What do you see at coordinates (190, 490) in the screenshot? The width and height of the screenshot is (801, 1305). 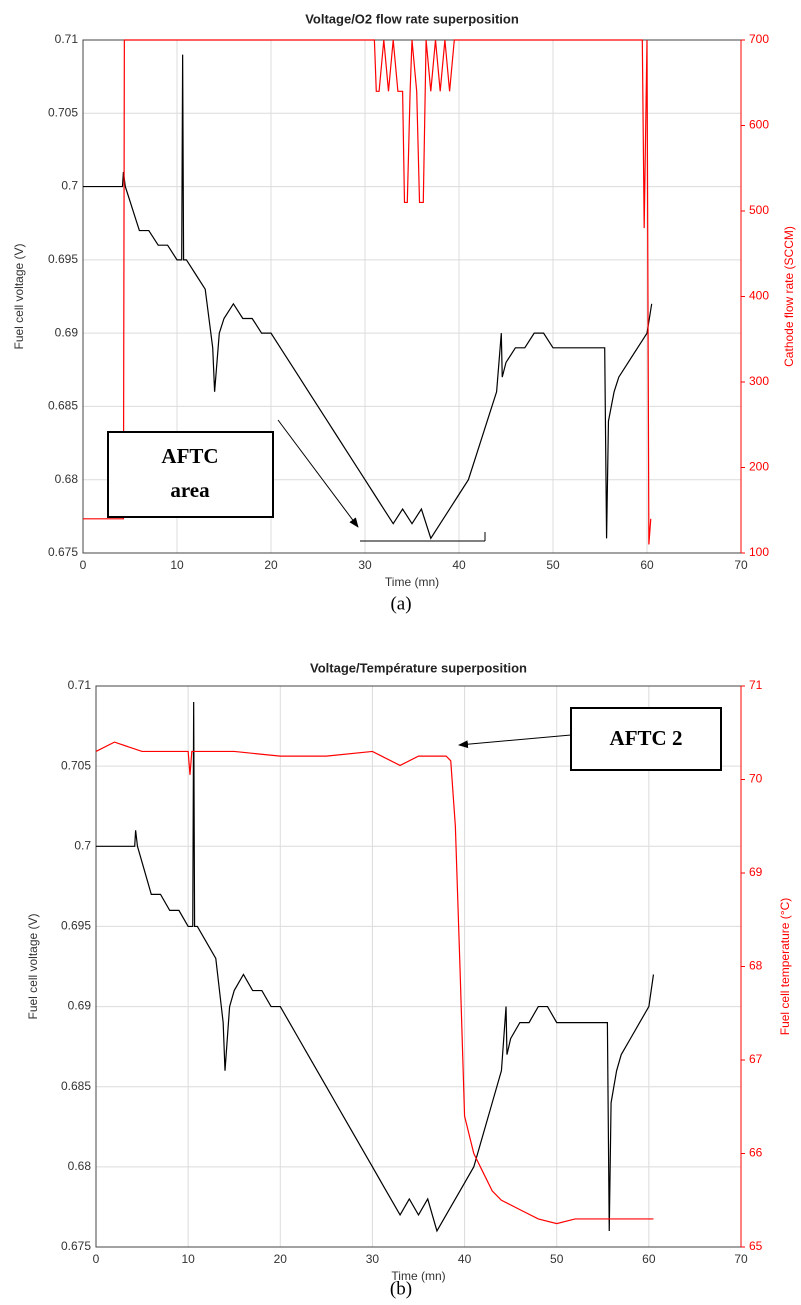 I see `annotation: area` at bounding box center [190, 490].